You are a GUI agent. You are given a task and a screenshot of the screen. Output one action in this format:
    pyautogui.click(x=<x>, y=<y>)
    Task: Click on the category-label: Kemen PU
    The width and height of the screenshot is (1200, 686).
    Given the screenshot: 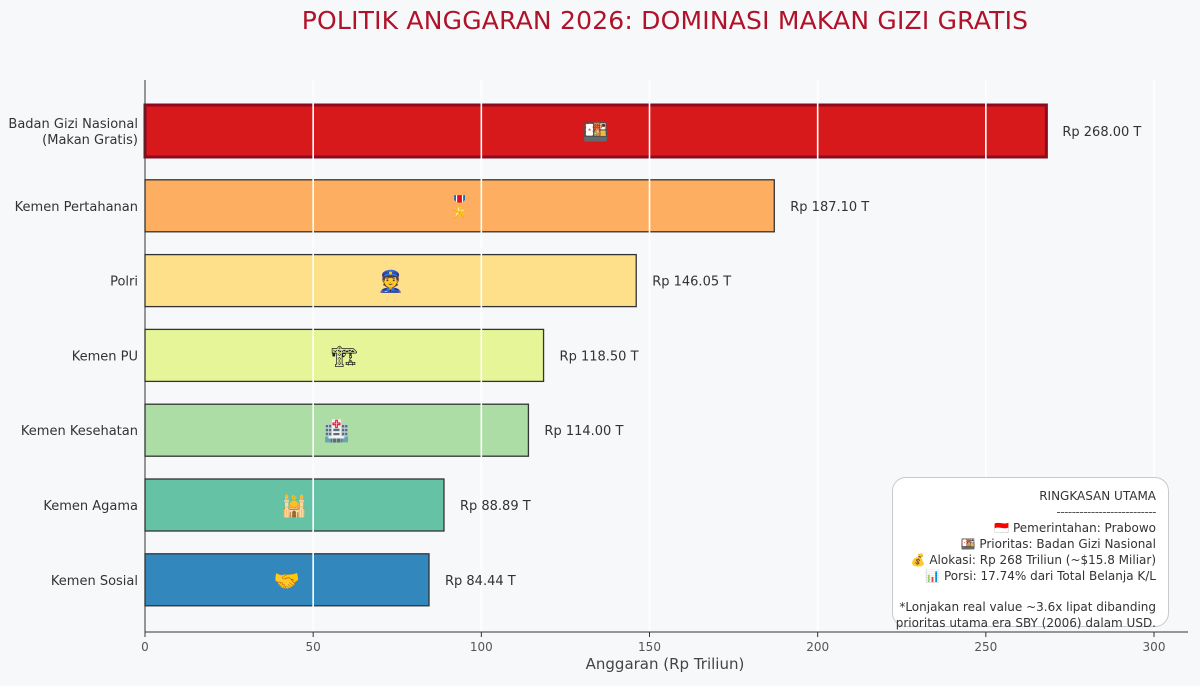 What is the action you would take?
    pyautogui.click(x=105, y=356)
    